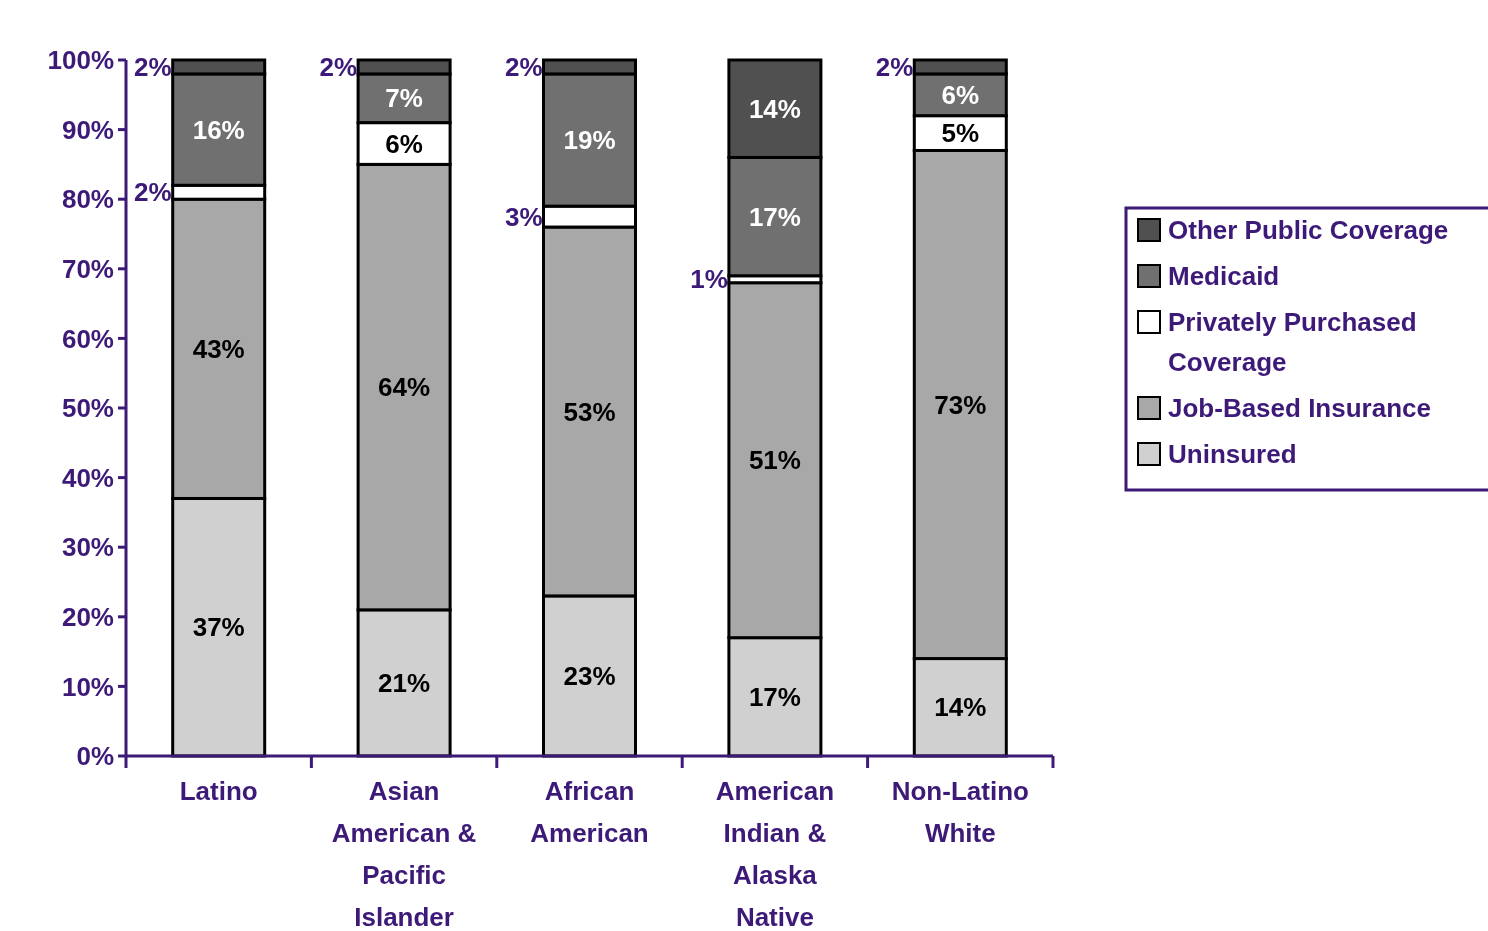  Describe the element at coordinates (87, 408) in the screenshot. I see `y-tick-label: 50%` at that location.